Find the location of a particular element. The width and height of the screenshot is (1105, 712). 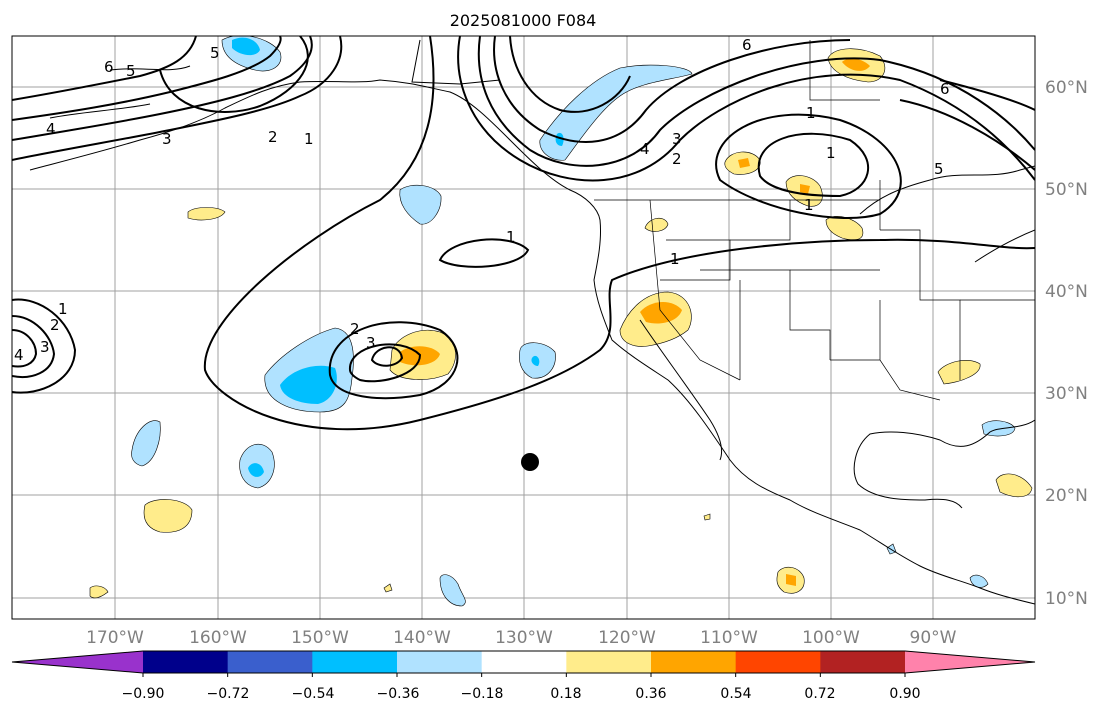

colorbar-extend-high is located at coordinates (970, 662).